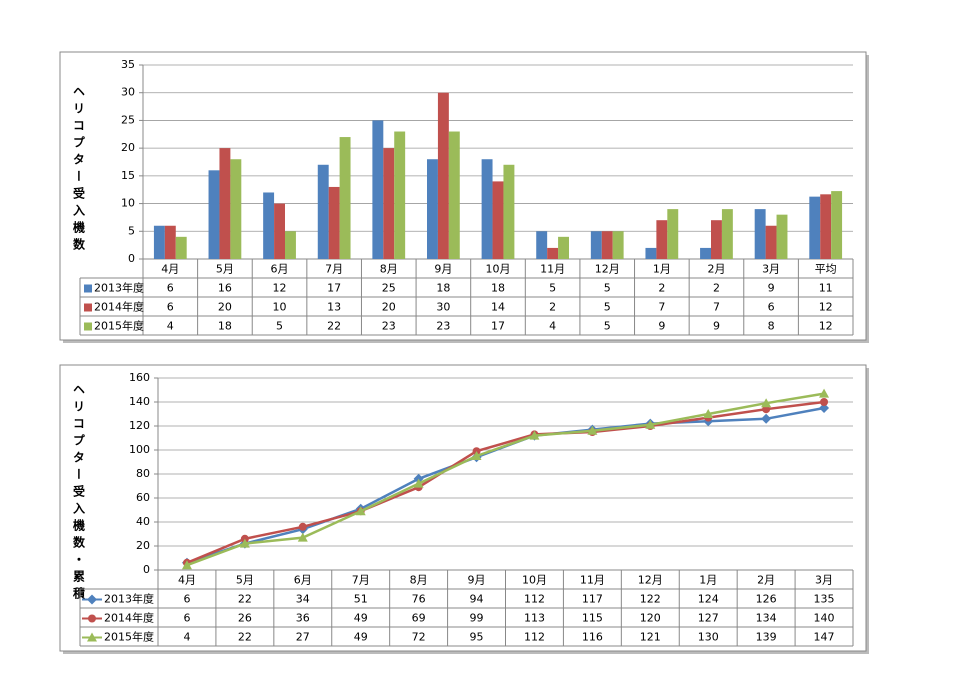  Describe the element at coordinates (650, 618) in the screenshot. I see `table-value: 120` at that location.